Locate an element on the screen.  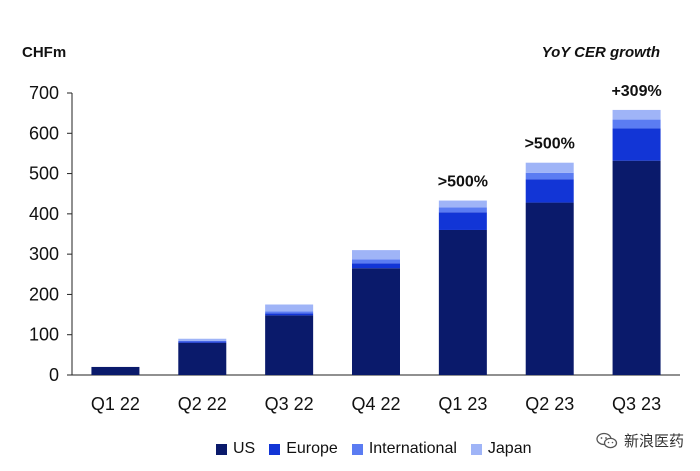
x-tick-label: Q4 22 is located at coordinates (375, 404).